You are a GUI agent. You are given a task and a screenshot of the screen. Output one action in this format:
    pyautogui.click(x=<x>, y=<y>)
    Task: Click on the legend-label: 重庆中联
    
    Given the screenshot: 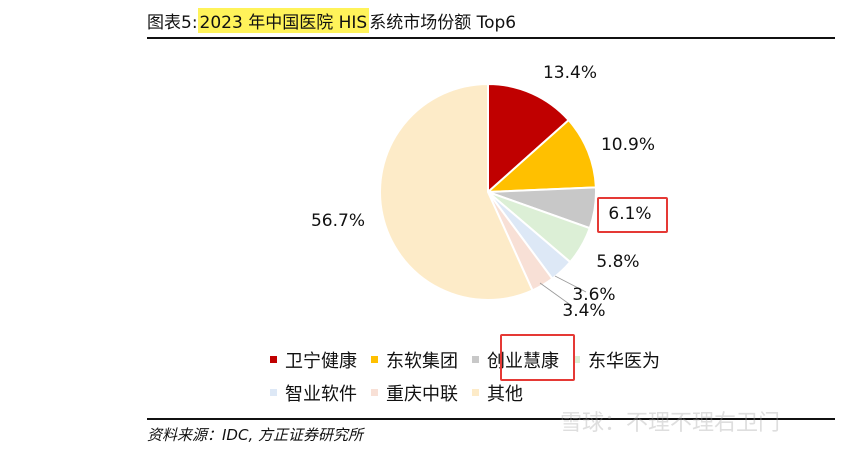 What is the action you would take?
    pyautogui.click(x=422, y=394)
    